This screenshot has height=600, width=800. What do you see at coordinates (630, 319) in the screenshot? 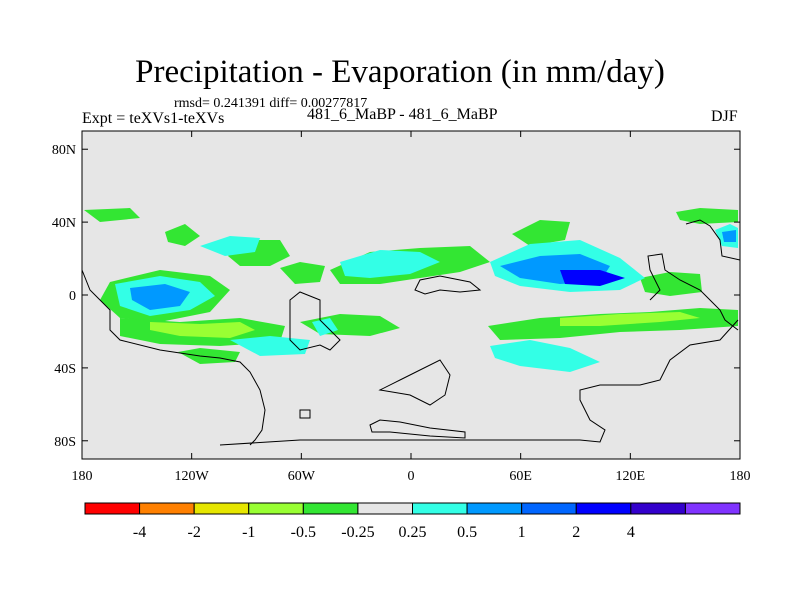
I see `contour-lightgreen-indian-ocean` at bounding box center [630, 319].